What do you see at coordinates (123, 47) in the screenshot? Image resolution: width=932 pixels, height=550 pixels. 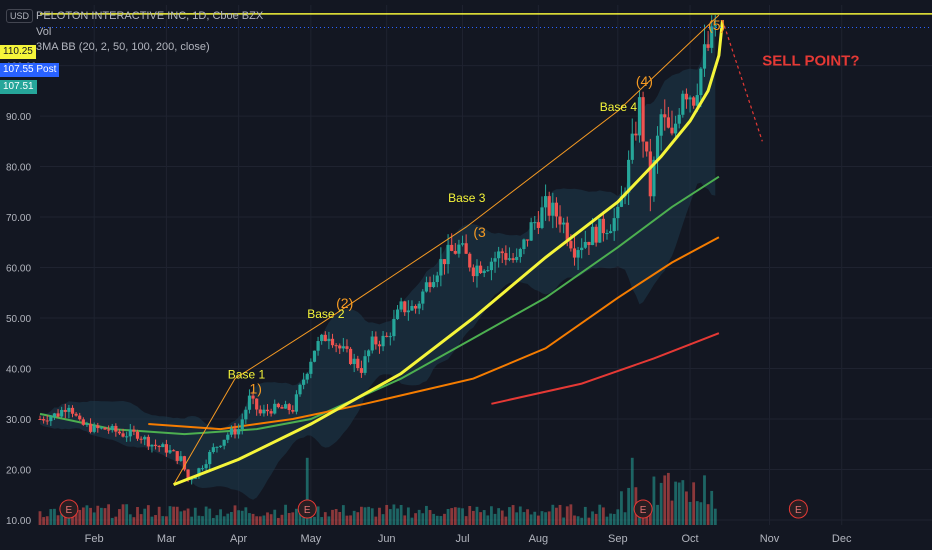 I see `indicator-legend: 3MA BB (20, 2, 50, 100, 200, close)` at bounding box center [123, 47].